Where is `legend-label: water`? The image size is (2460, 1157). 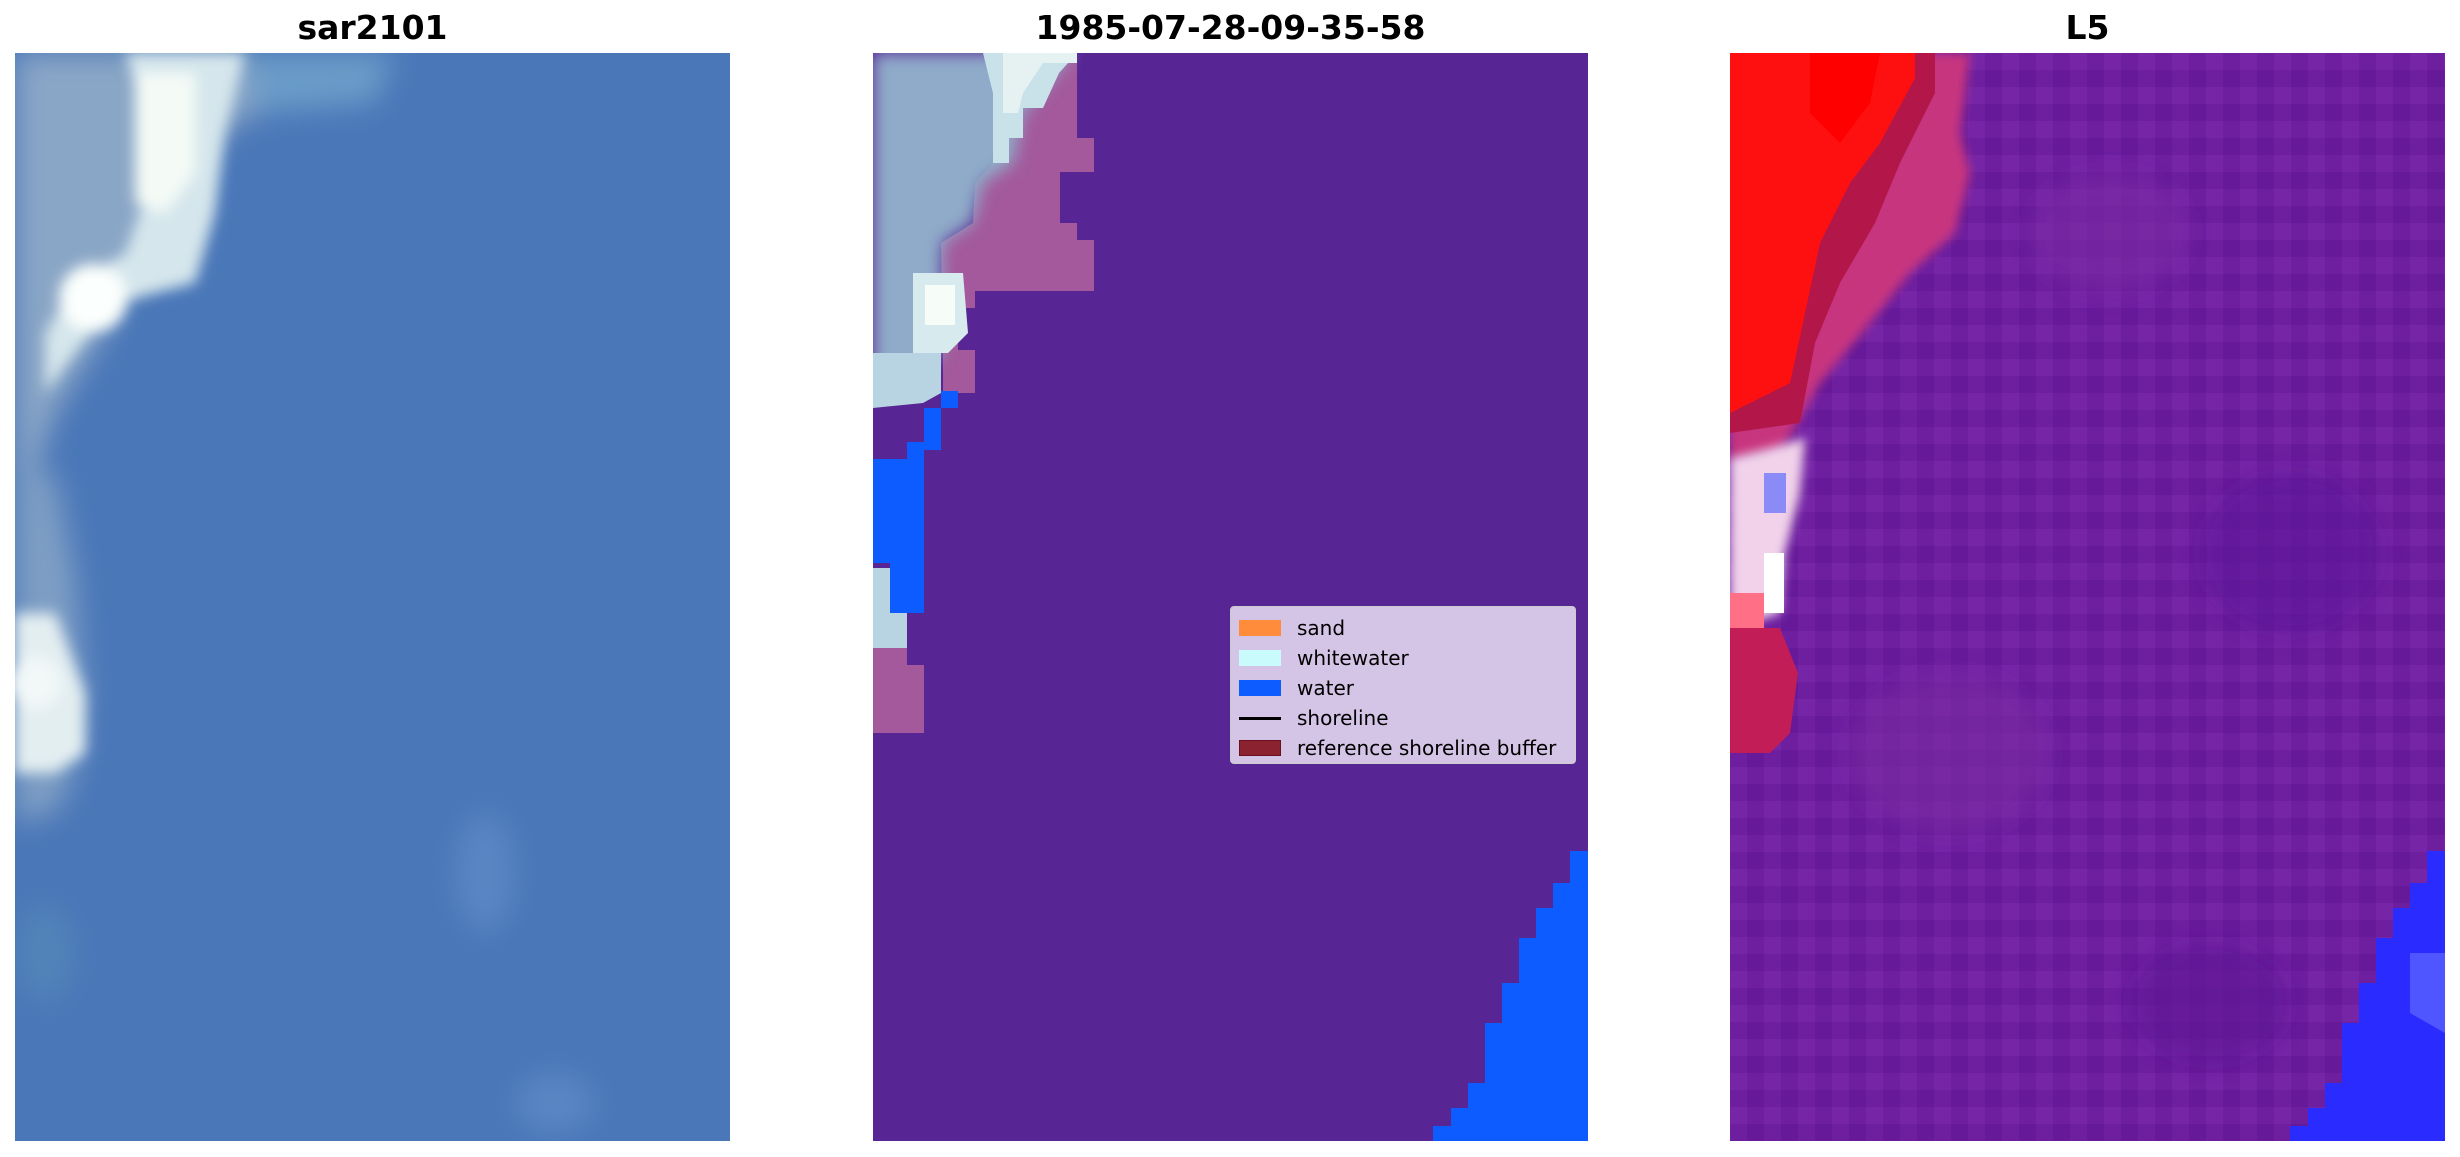 legend-label: water is located at coordinates (1325, 688).